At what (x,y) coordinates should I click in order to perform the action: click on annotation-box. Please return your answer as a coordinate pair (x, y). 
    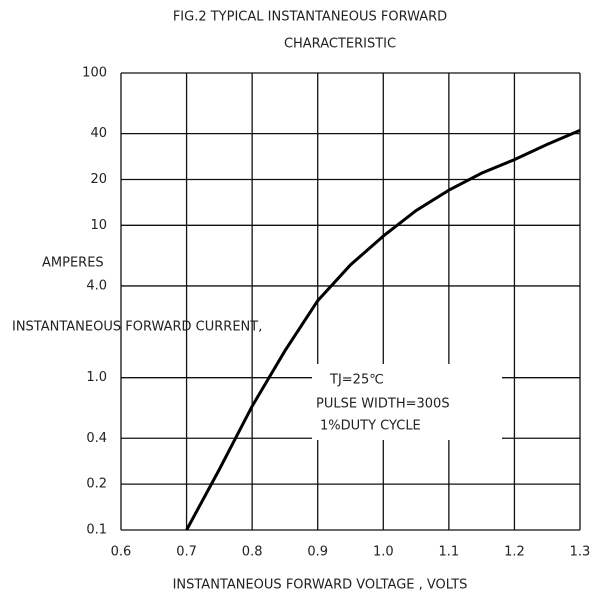
    Looking at the image, I should click on (407, 402).